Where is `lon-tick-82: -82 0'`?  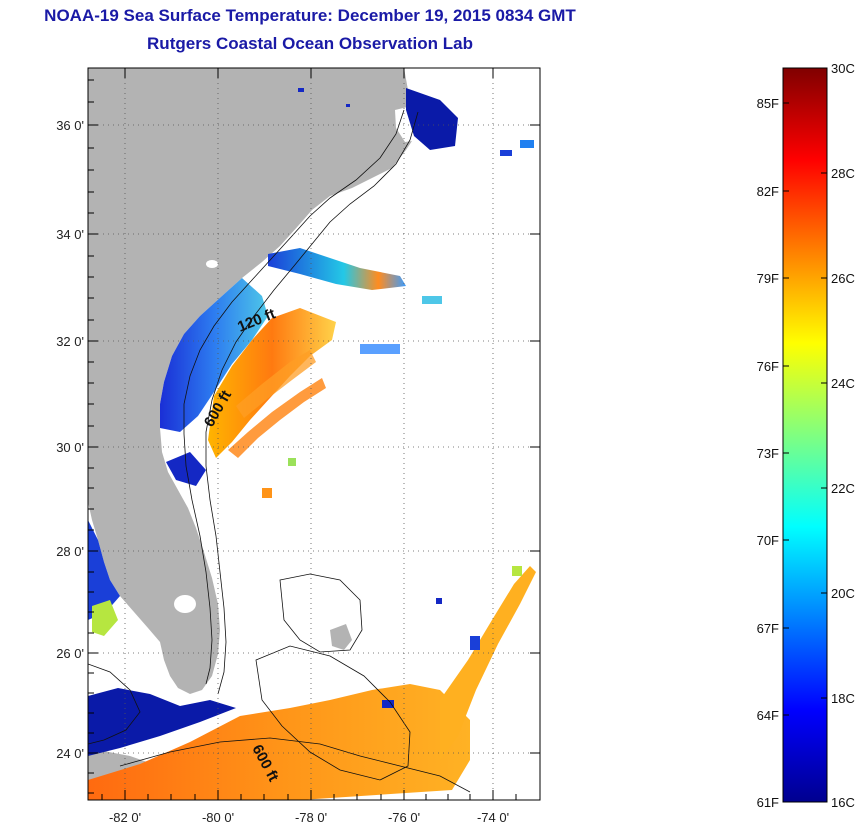
lon-tick-82: -82 0' is located at coordinates (125, 817).